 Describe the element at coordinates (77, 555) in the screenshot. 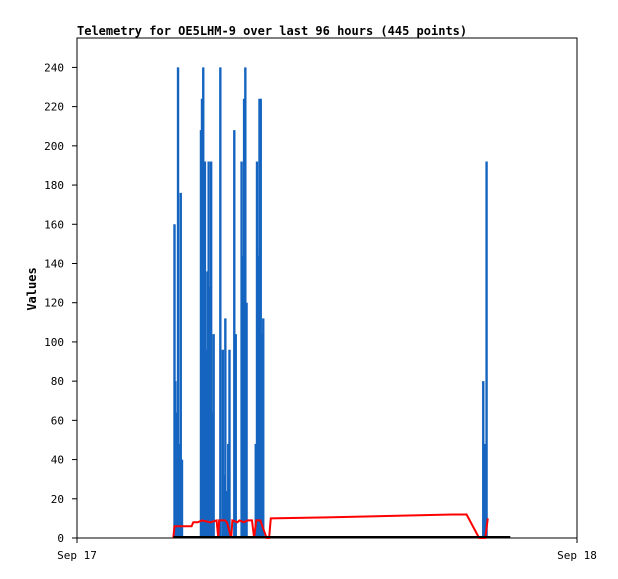

I see `x-tick-label: Sep 17` at that location.